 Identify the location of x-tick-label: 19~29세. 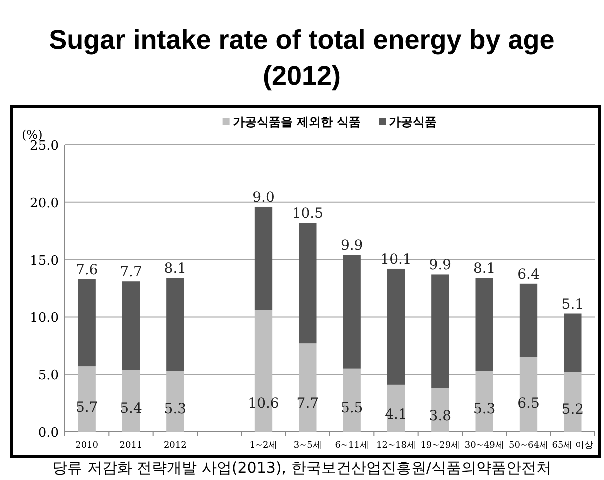
(440, 446).